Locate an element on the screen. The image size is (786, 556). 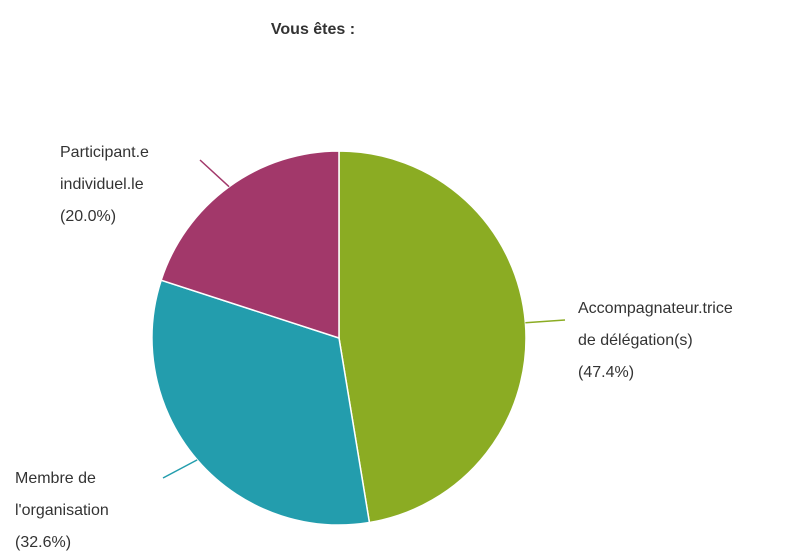
label-line: individuel.le is located at coordinates (102, 184).